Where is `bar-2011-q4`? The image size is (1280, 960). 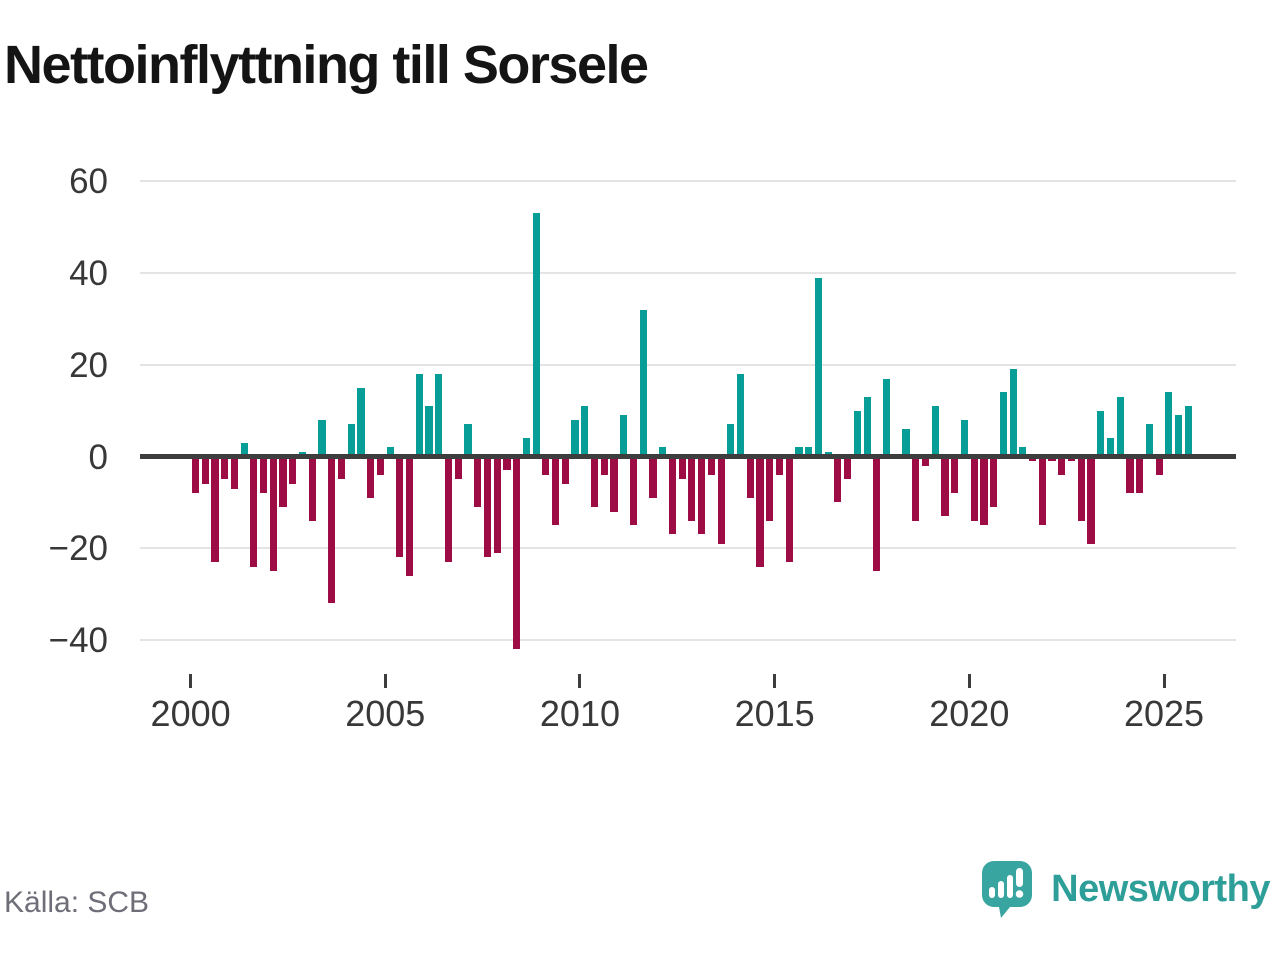
bar-2011-q4 is located at coordinates (653, 477).